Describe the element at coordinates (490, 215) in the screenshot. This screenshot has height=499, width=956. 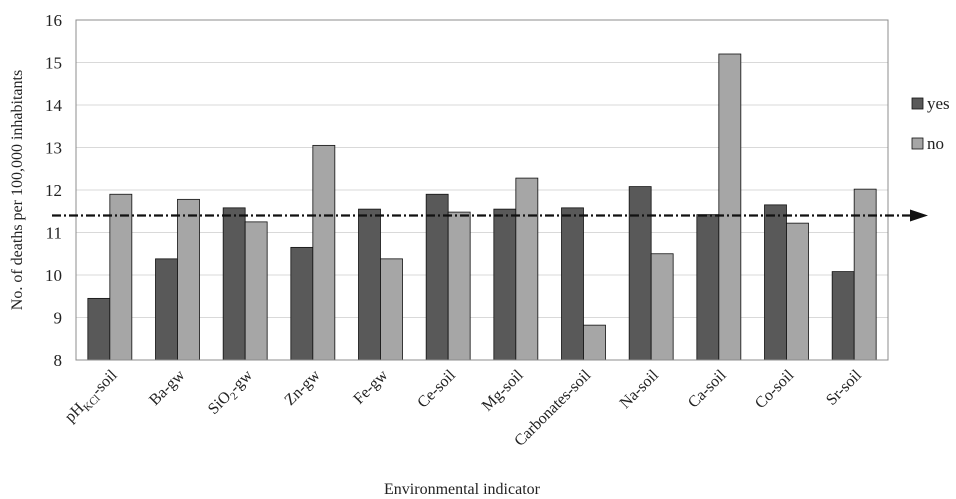
I see `reference-line` at that location.